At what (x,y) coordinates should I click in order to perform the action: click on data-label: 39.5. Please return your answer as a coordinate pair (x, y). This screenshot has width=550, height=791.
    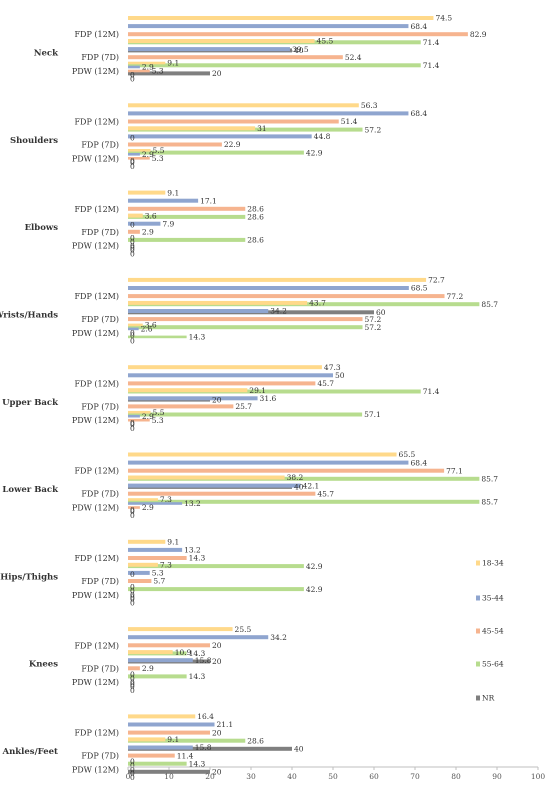
    Looking at the image, I should click on (300, 49).